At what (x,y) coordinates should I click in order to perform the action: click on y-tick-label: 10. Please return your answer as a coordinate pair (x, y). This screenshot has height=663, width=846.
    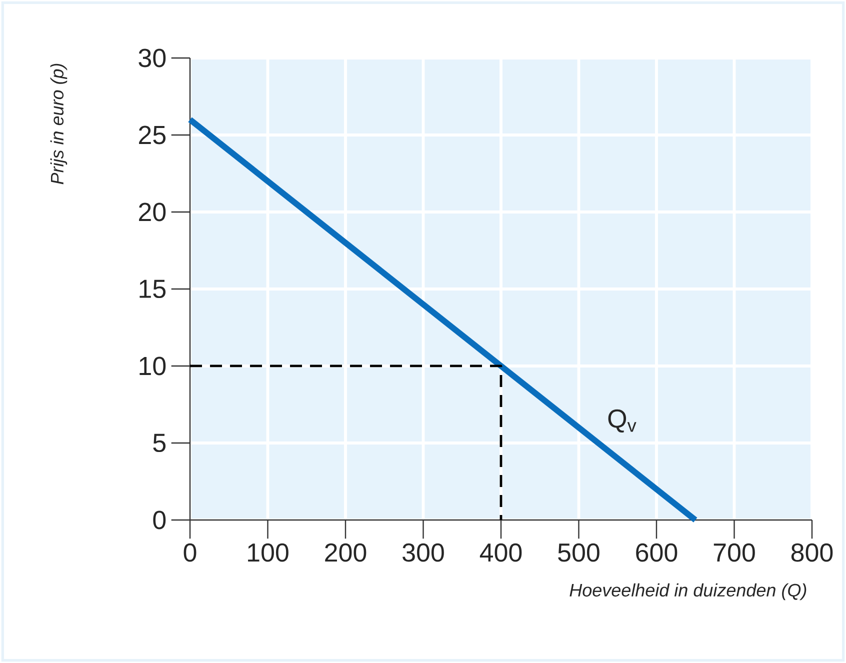
    Looking at the image, I should click on (153, 366).